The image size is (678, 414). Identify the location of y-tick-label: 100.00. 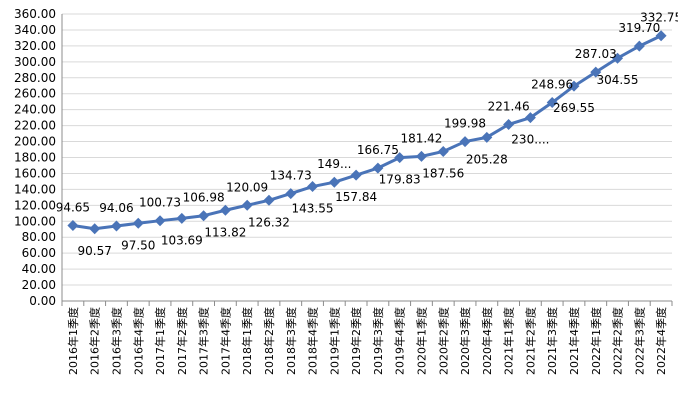
(35, 221).